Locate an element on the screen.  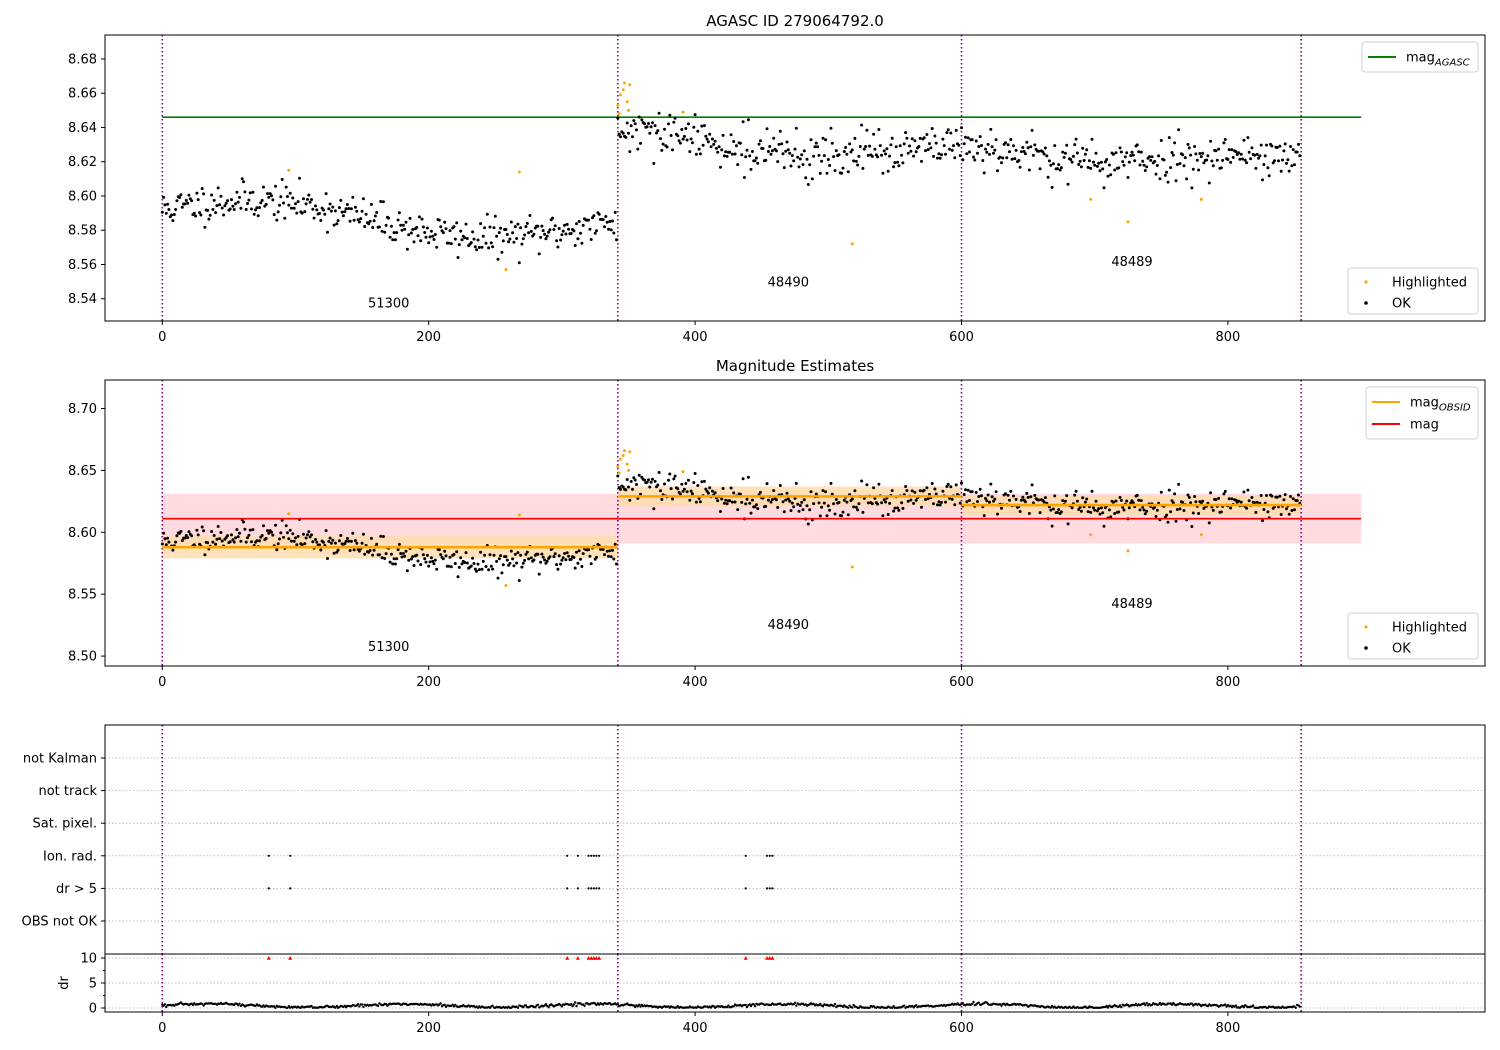
highlighted-point is located at coordinates (519, 515).